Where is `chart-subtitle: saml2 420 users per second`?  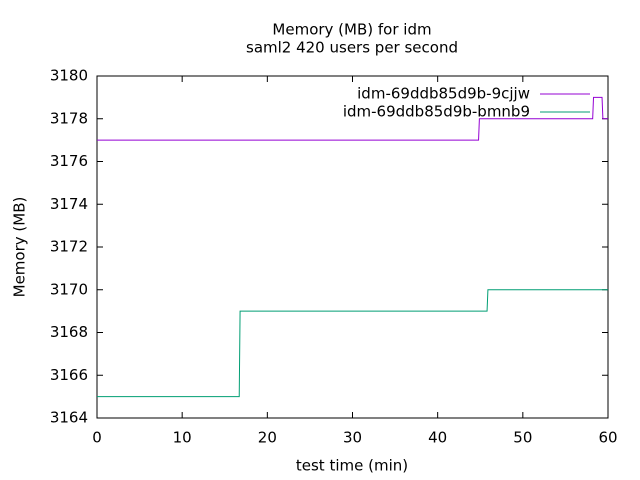 chart-subtitle: saml2 420 users per second is located at coordinates (352, 48).